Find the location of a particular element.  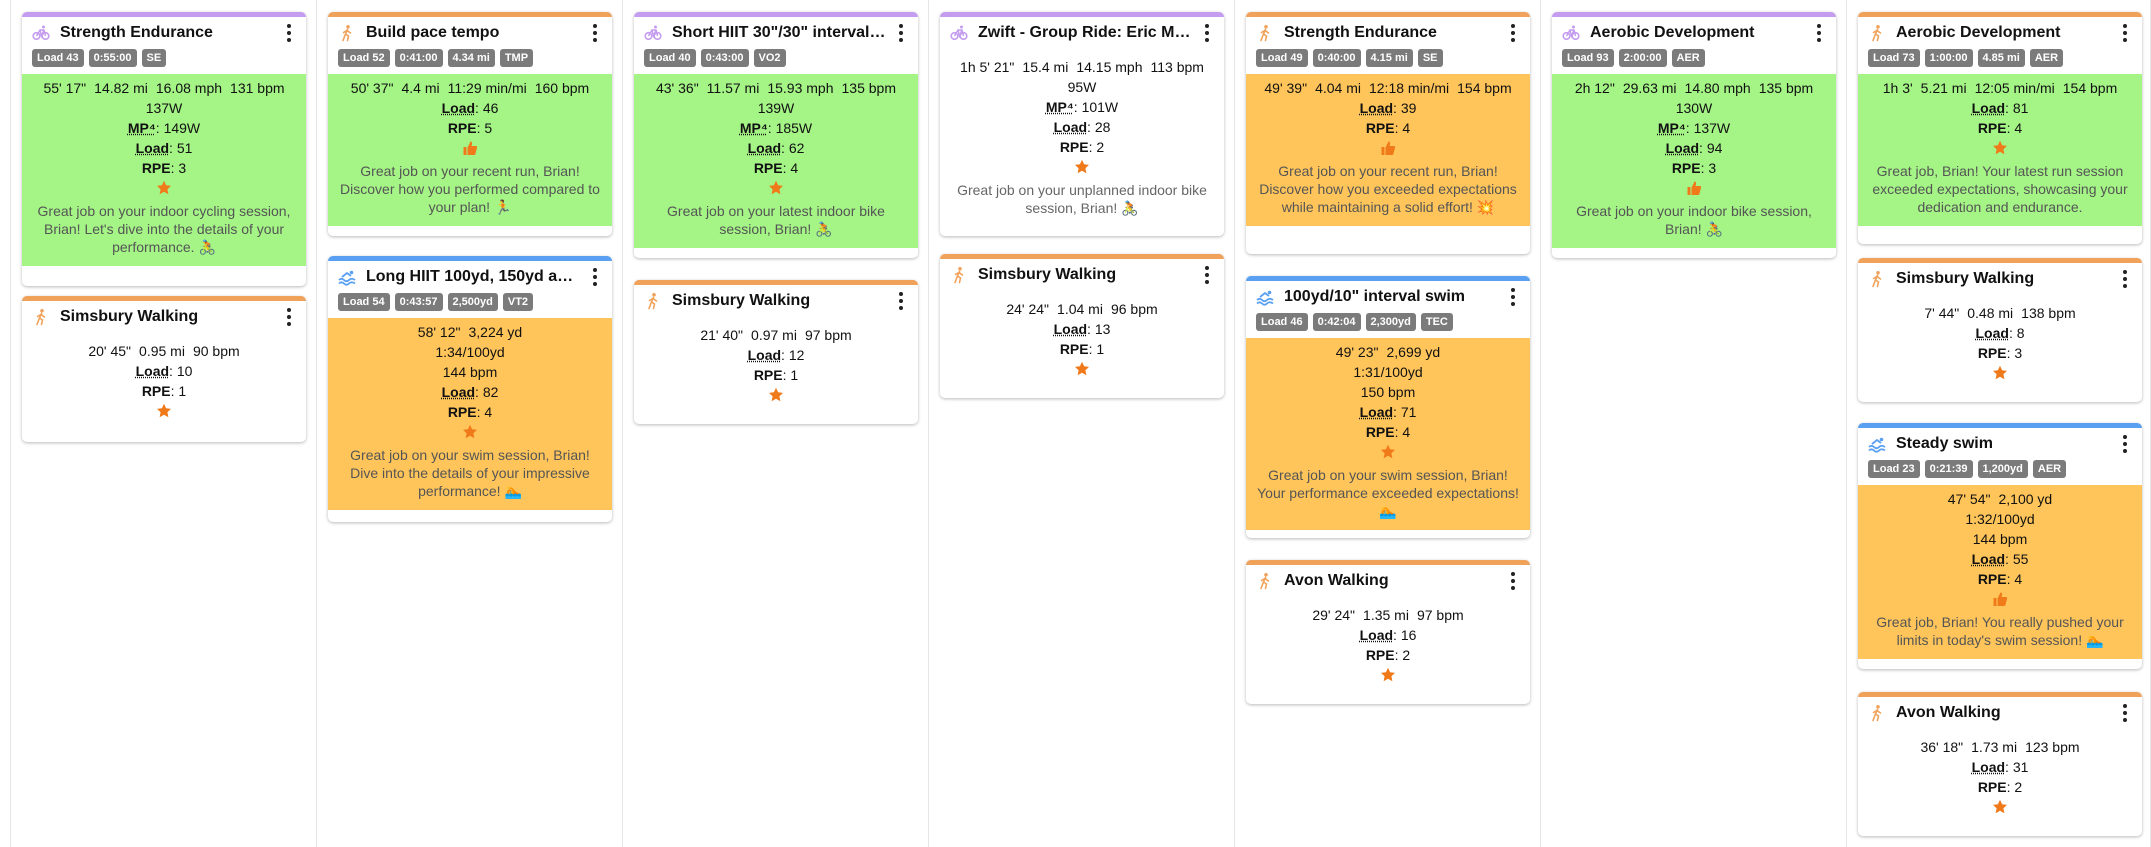

stat-line: 144 bpm is located at coordinates (470, 372).